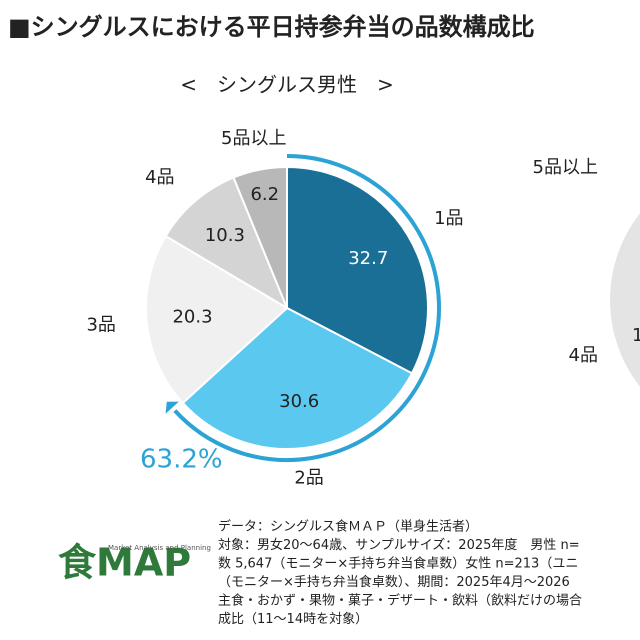 The width and height of the screenshot is (640, 640). I want to click on clipped-label: 5品以上, so click(565, 167).